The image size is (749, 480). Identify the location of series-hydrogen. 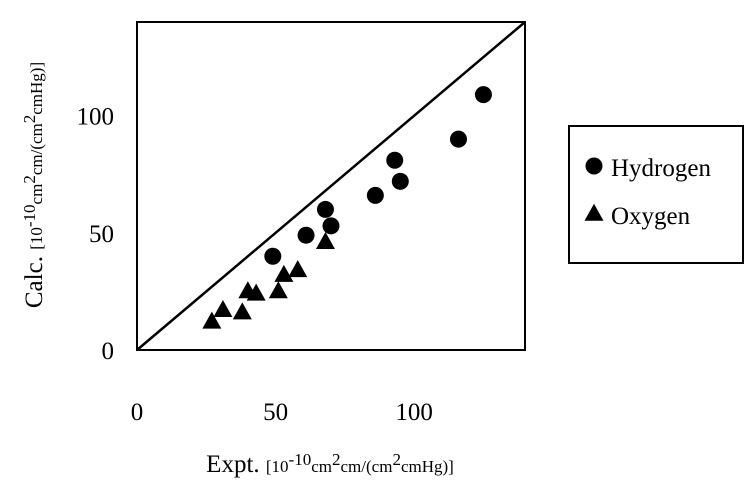
(378, 175).